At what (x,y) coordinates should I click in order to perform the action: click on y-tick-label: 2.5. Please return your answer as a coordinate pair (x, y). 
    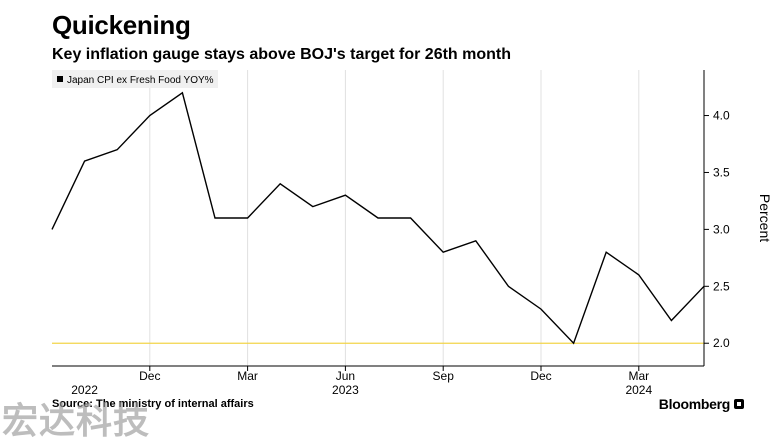
    Looking at the image, I should click on (721, 286).